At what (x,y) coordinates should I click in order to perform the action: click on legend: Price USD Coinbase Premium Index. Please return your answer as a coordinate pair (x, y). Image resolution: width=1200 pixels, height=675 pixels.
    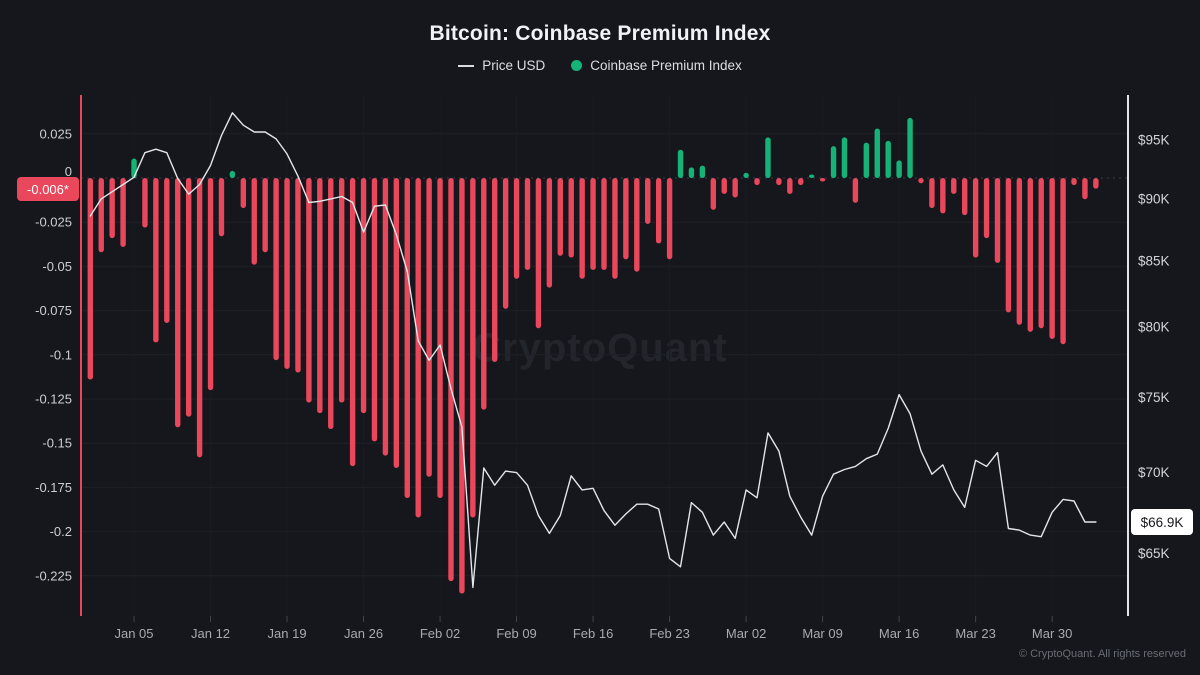
    Looking at the image, I should click on (600, 65).